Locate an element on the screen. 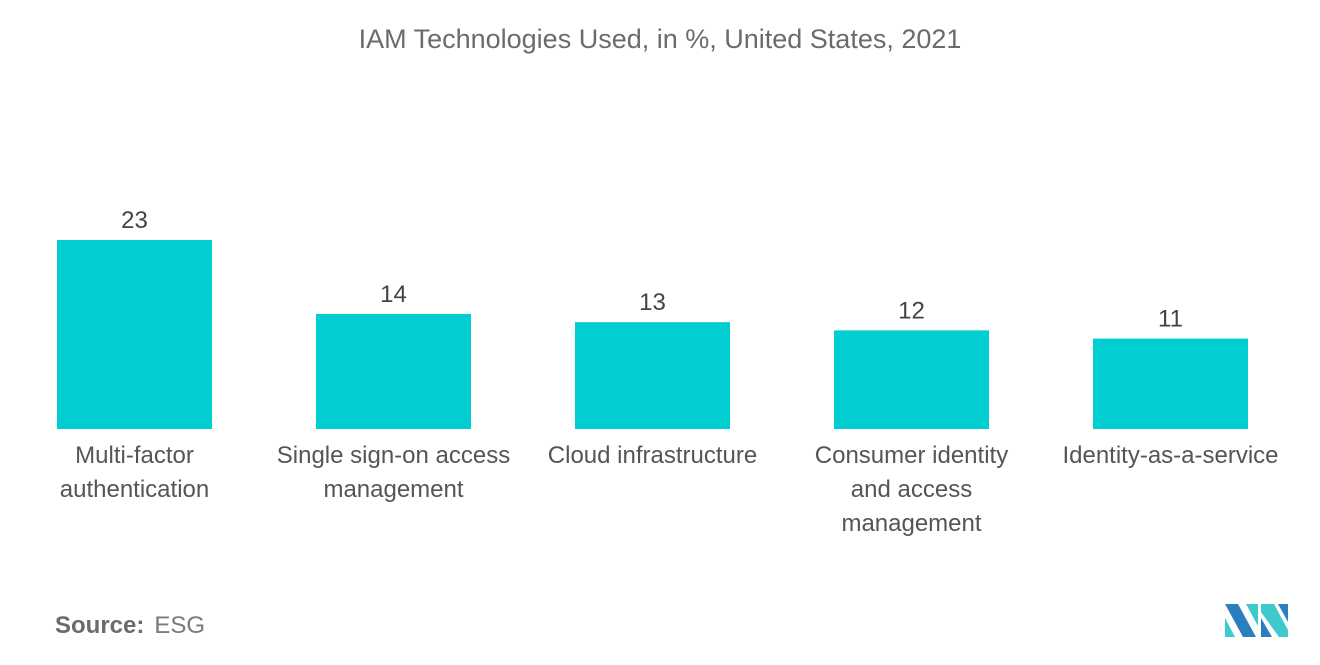 This screenshot has width=1320, height=665. data-label: 11 is located at coordinates (1170, 319).